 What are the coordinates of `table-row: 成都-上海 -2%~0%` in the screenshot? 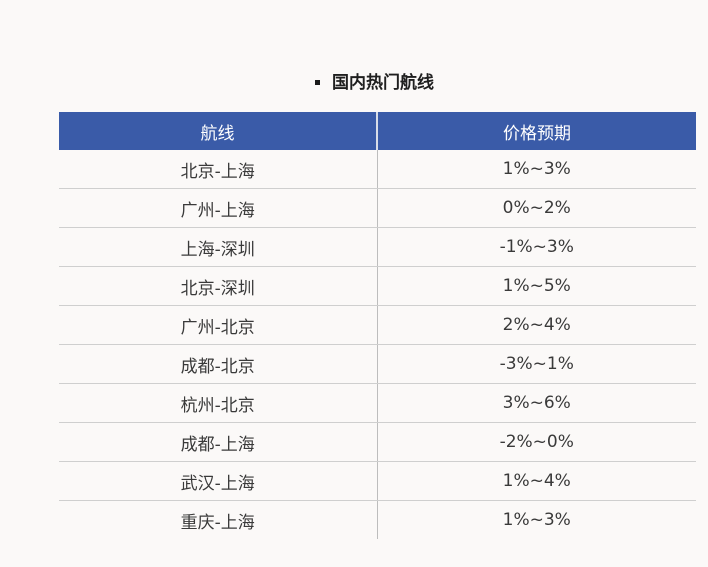 It's located at (377, 442).